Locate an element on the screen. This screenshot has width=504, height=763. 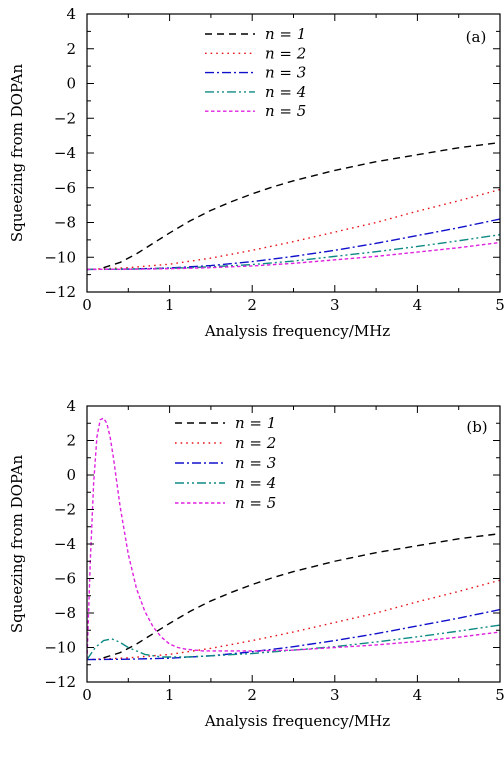
panel-label: (a) is located at coordinates (476, 37).